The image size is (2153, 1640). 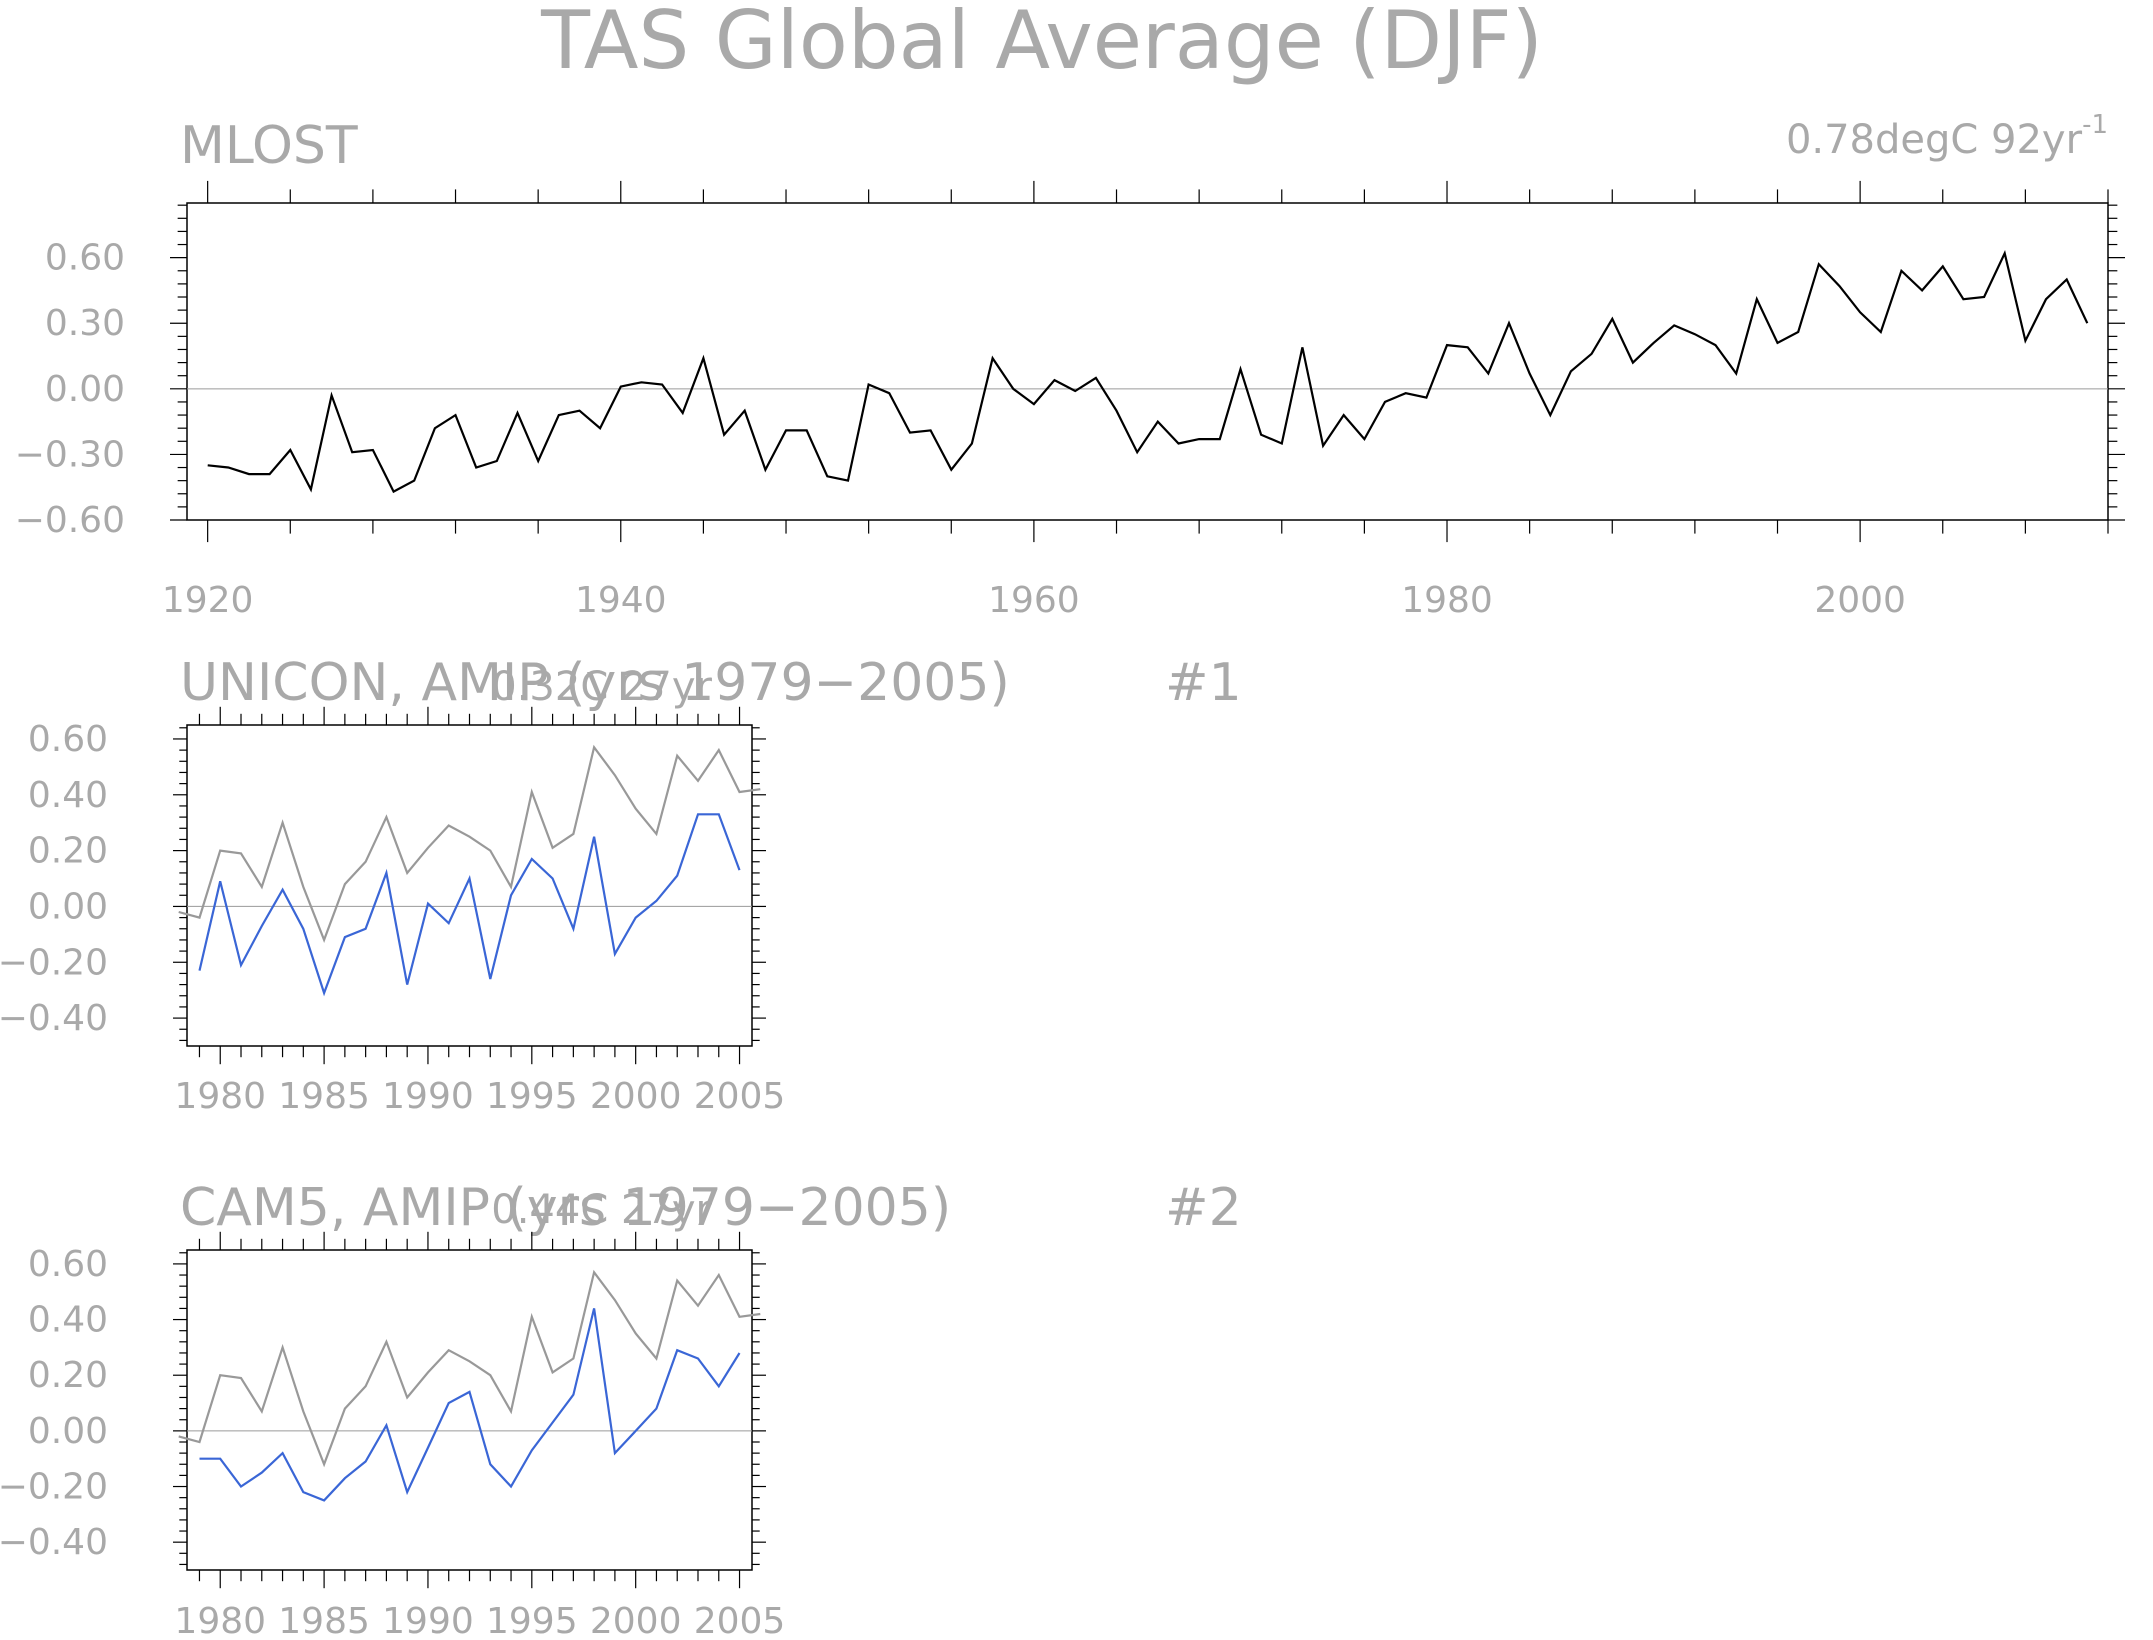 I want to click on x-tick-label: 1920, so click(x=208, y=600).